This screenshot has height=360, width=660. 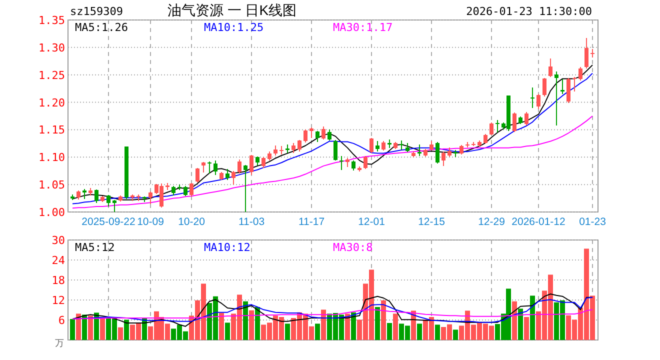 What do you see at coordinates (51, 185) in the screenshot?
I see `y-tick-label: 1.05` at bounding box center [51, 185].